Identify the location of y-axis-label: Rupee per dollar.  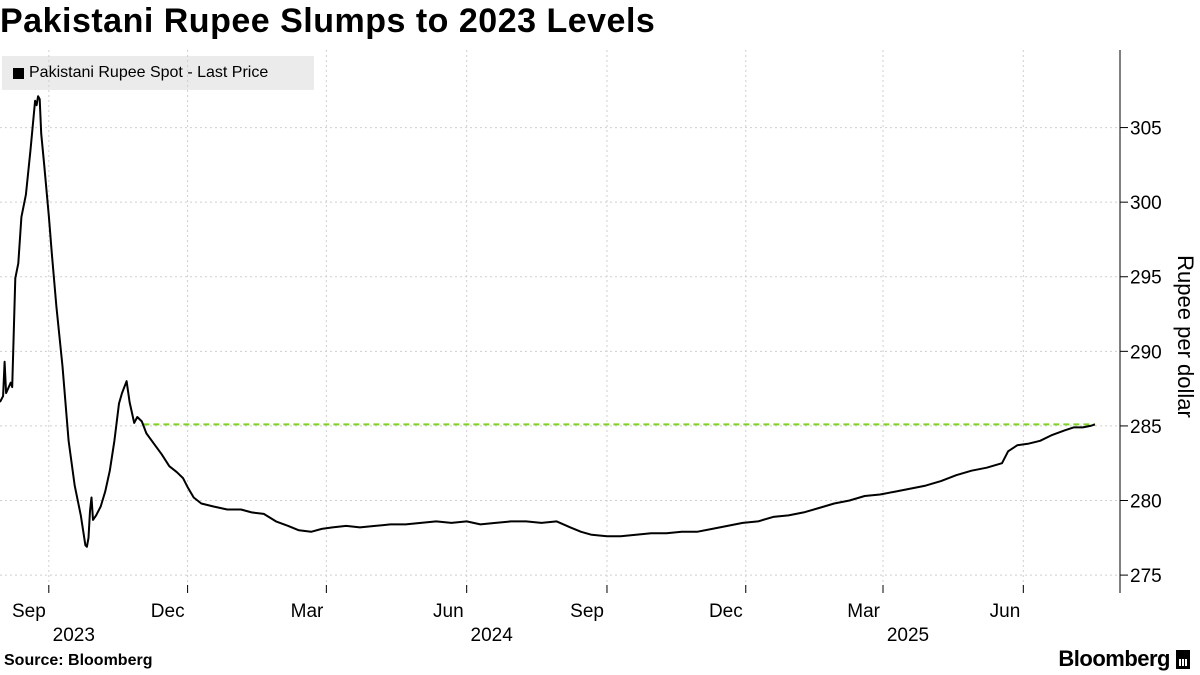
(1185, 336).